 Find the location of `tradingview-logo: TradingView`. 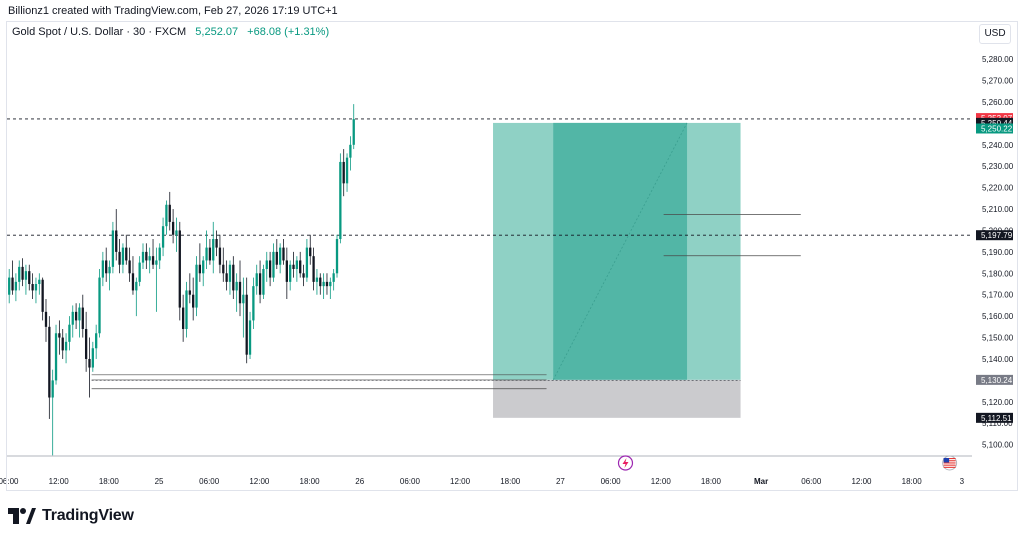

tradingview-logo: TradingView is located at coordinates (71, 516).